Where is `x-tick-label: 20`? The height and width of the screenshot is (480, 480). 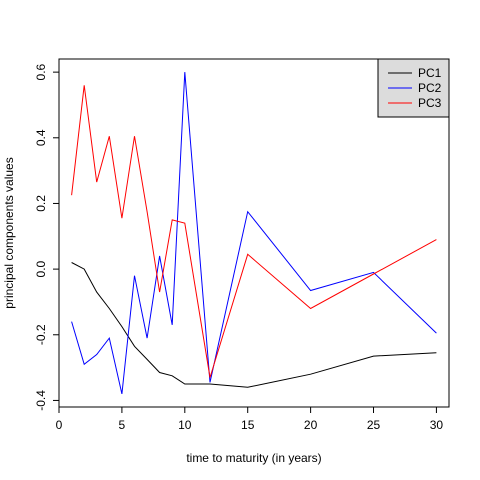
x-tick-label: 20 is located at coordinates (311, 425).